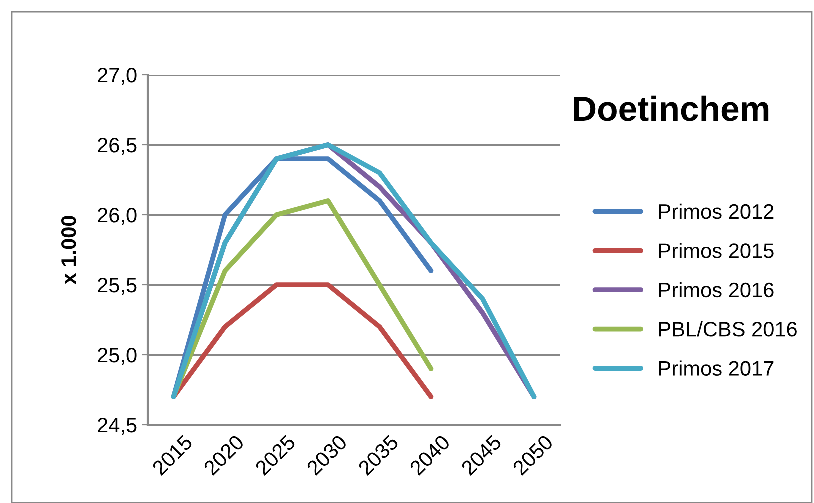 This screenshot has height=503, width=814. What do you see at coordinates (117, 147) in the screenshot?
I see `y-tick-label: 26,5` at bounding box center [117, 147].